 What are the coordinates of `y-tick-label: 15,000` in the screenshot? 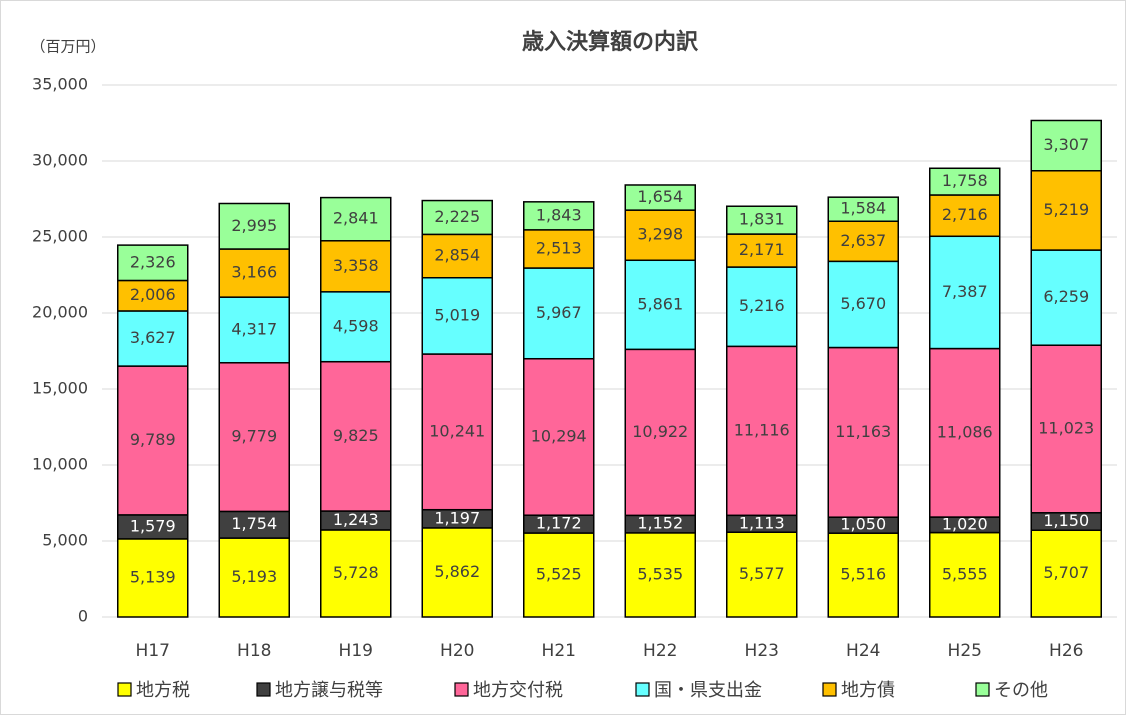 It's located at (60, 388).